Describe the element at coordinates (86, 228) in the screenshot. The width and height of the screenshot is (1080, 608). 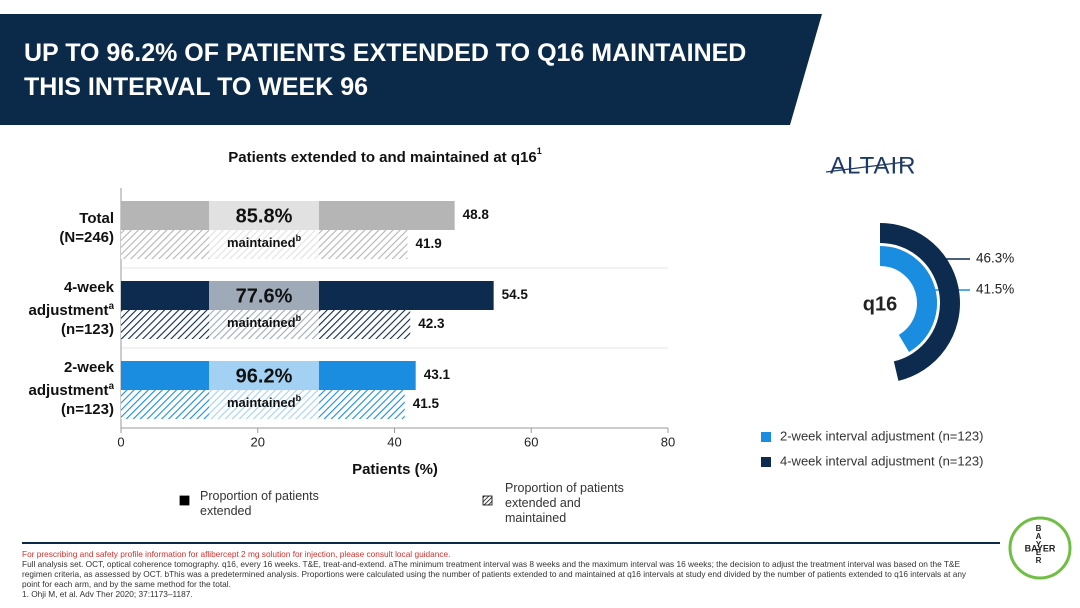
I see `category-label-inner: Total (N=246)` at that location.